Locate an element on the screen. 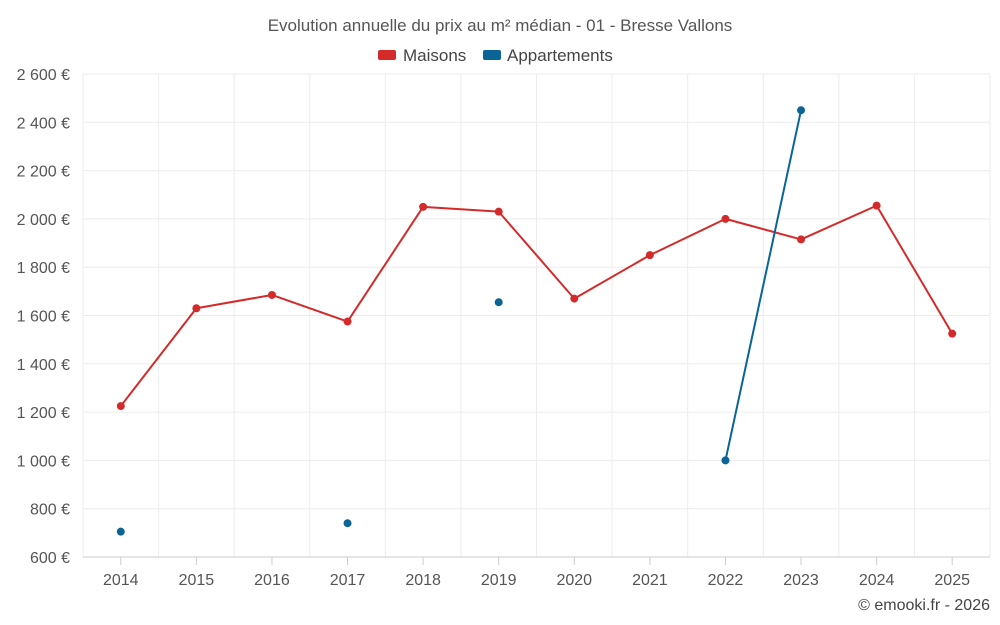  y-tick-label: 1 600 € is located at coordinates (43, 317).